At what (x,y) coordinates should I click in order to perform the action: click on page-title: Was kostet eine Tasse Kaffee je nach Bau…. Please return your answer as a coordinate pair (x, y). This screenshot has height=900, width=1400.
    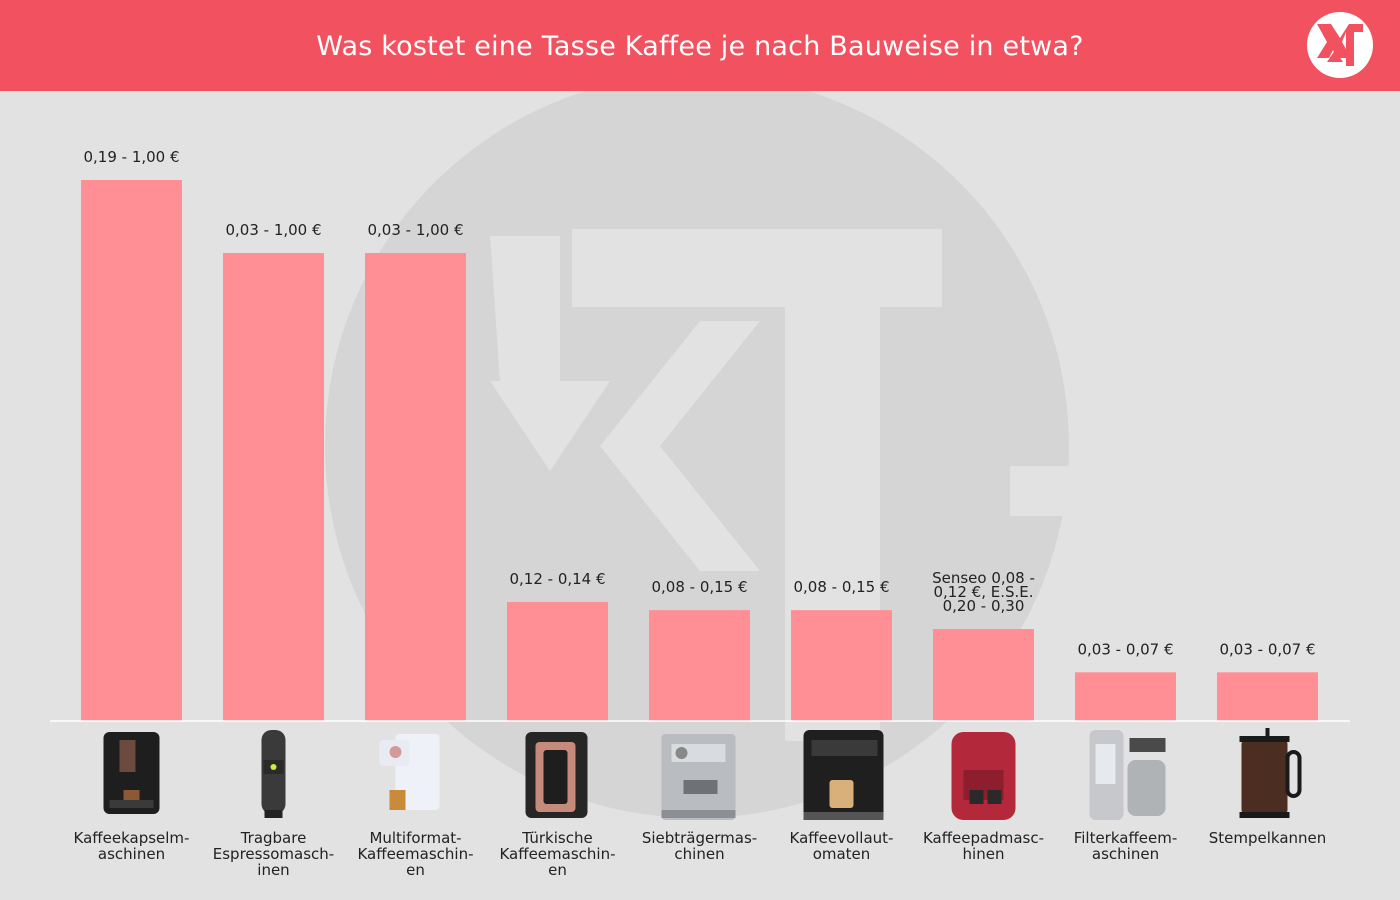
    Looking at the image, I should click on (700, 46).